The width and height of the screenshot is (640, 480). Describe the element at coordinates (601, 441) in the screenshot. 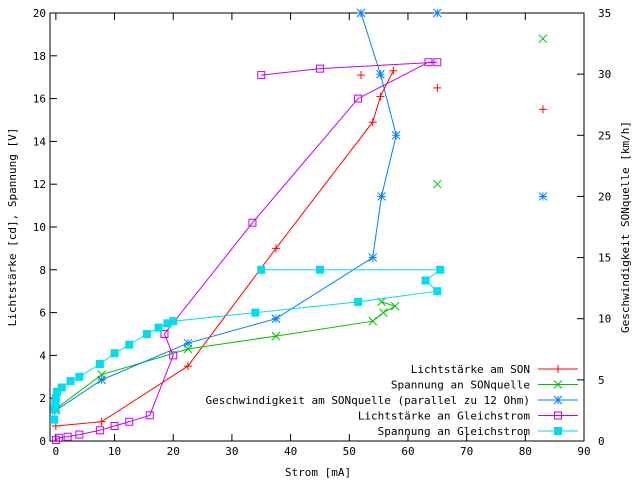

I see `y-tick-label-right: 0` at that location.